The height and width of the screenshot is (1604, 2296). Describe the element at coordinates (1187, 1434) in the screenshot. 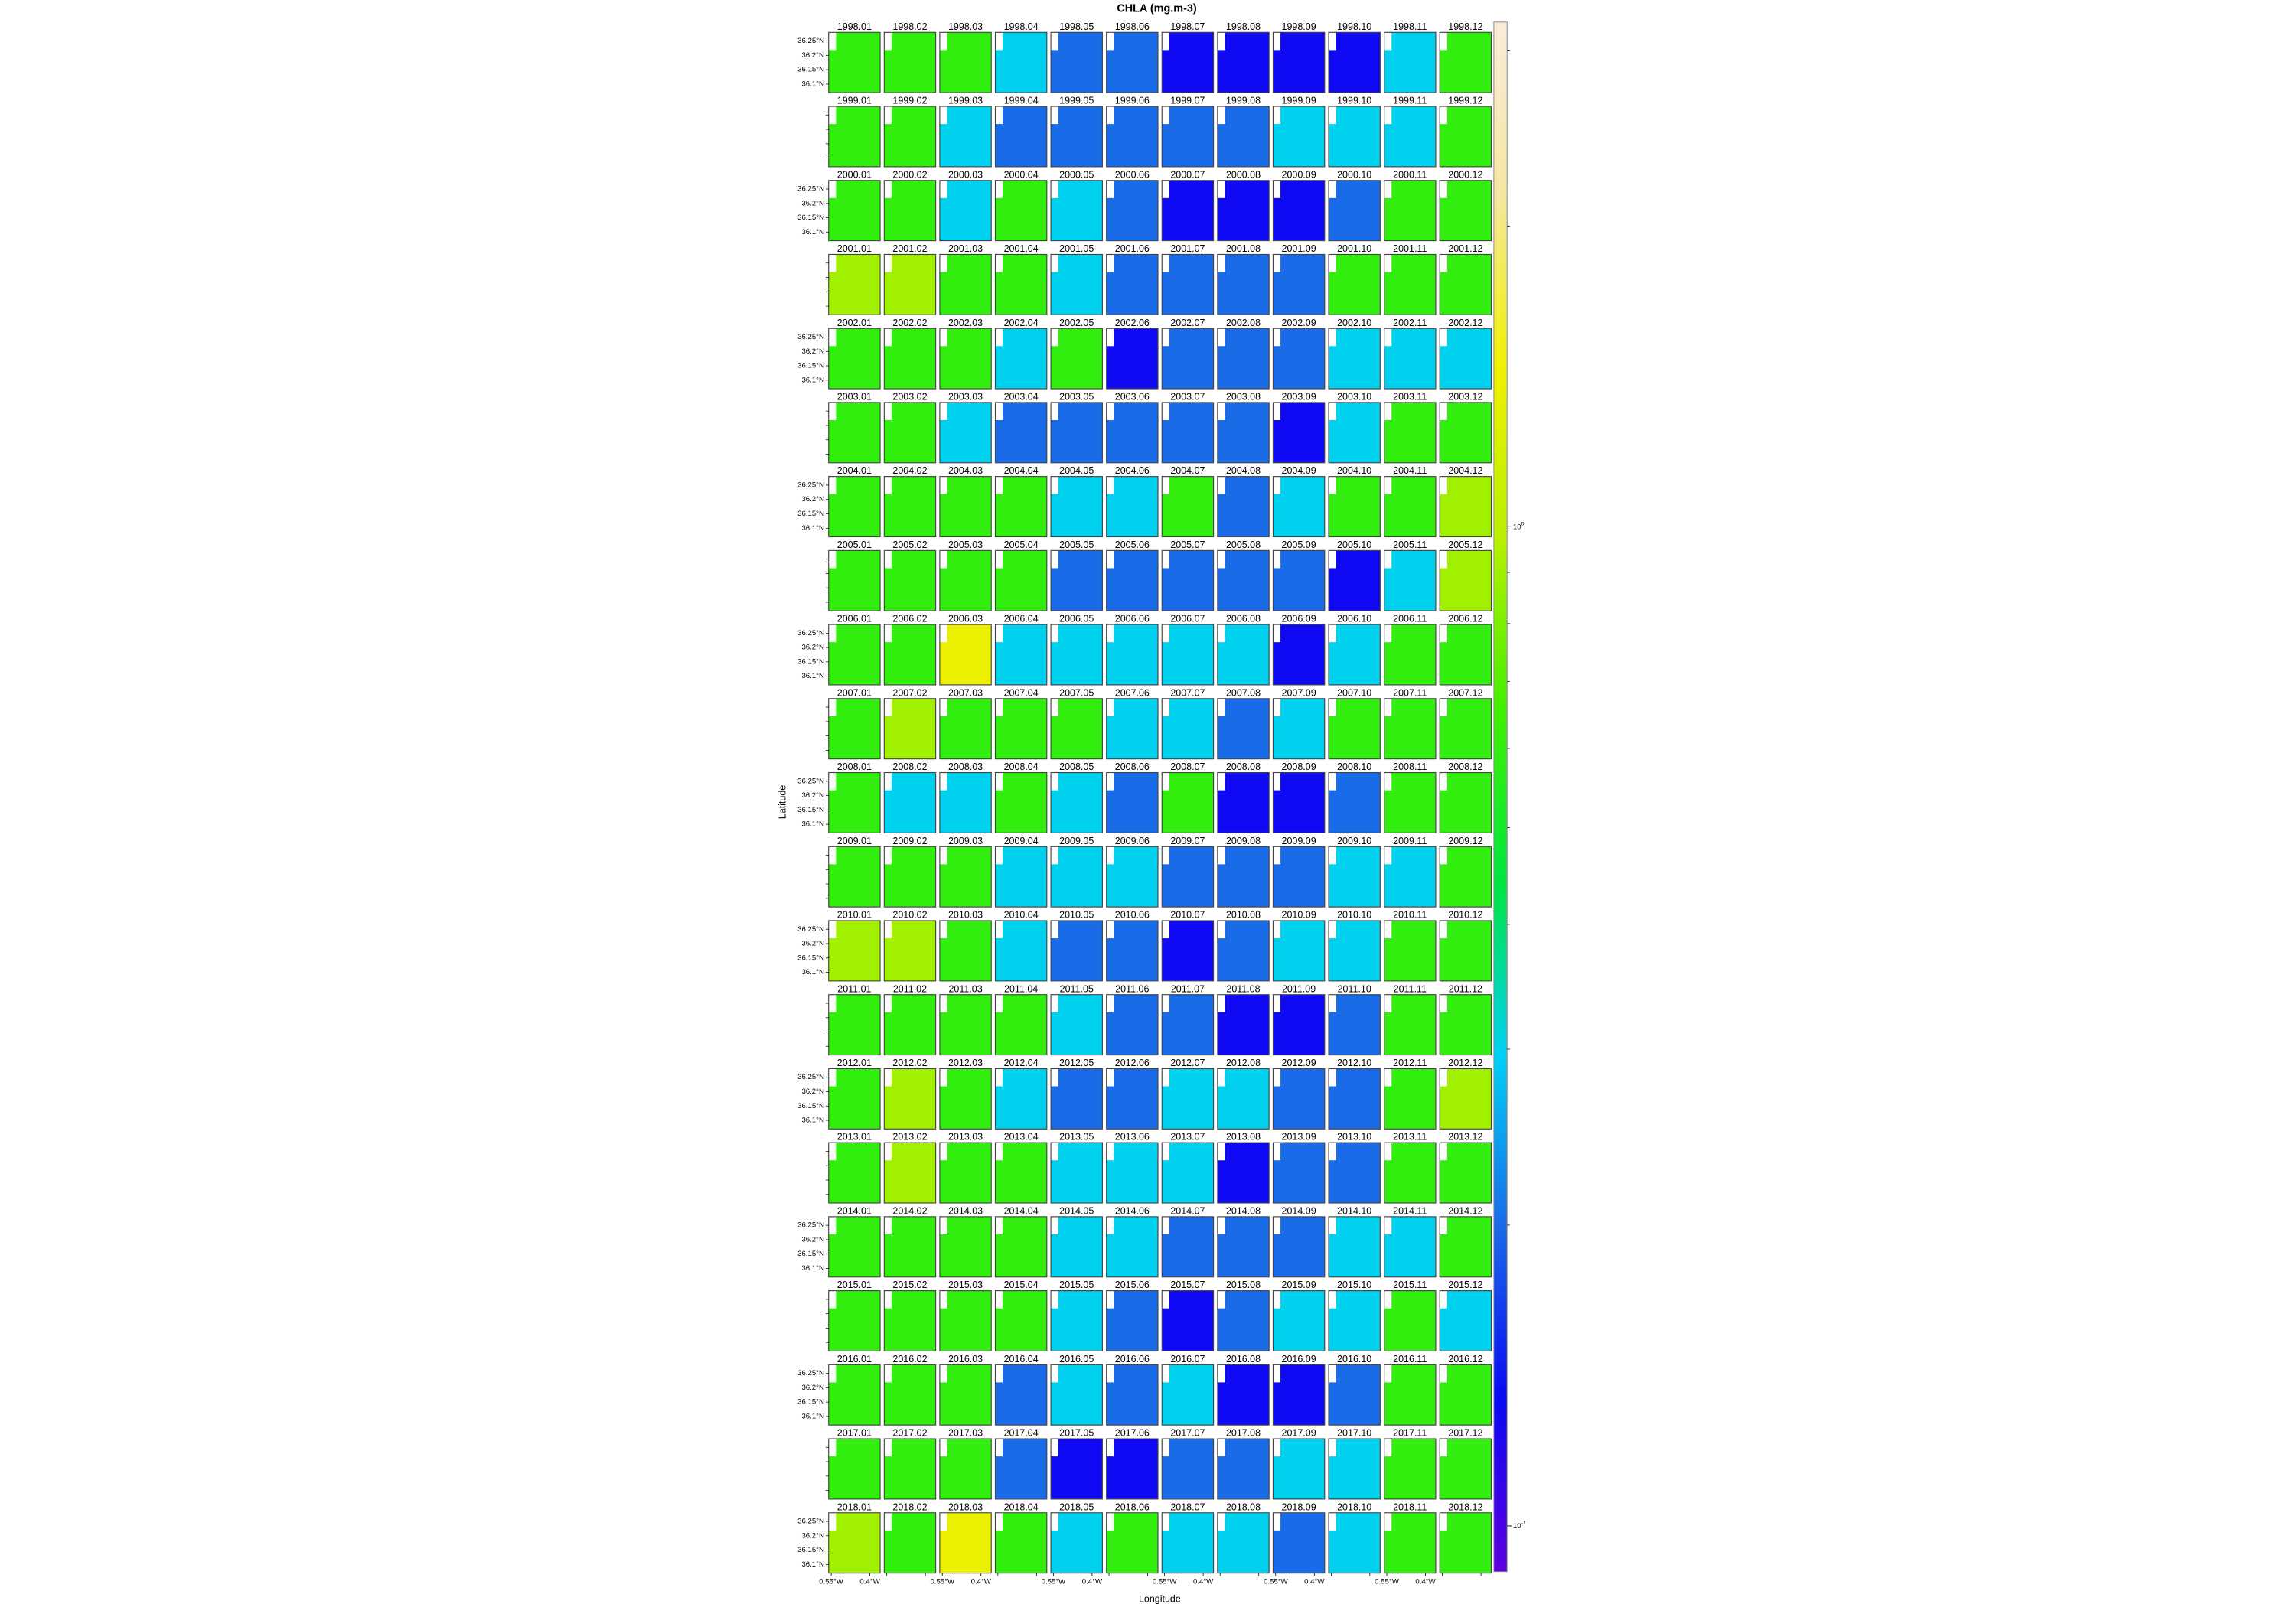

I see `panel-title: 2017.07` at that location.